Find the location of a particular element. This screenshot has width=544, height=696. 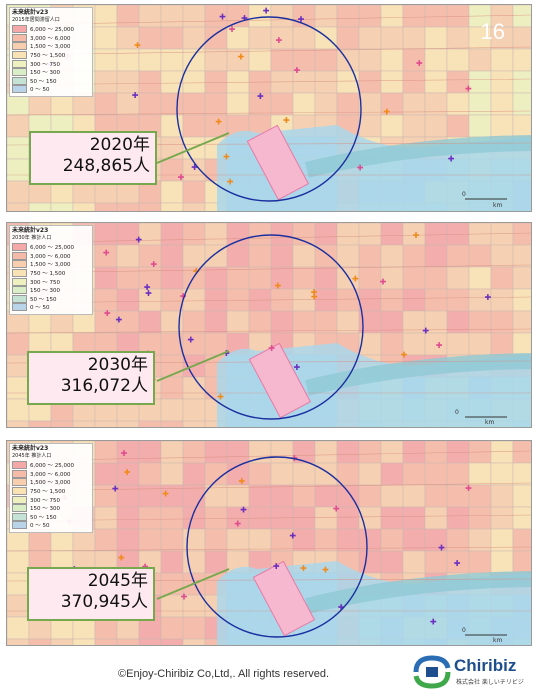

legend-row: 0 〜 50 is located at coordinates (51, 525).